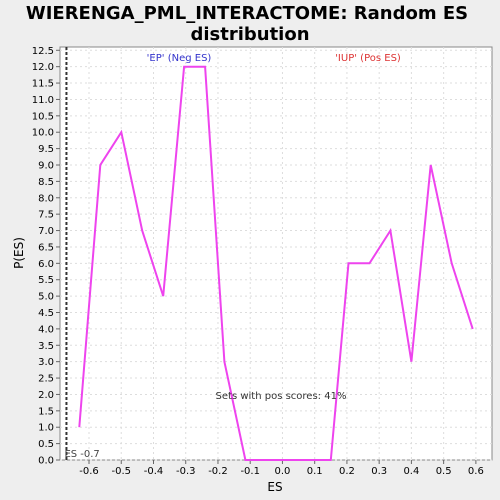 This screenshot has height=500, width=500. Describe the element at coordinates (476, 471) in the screenshot. I see `x-tick-label: 0.6` at that location.